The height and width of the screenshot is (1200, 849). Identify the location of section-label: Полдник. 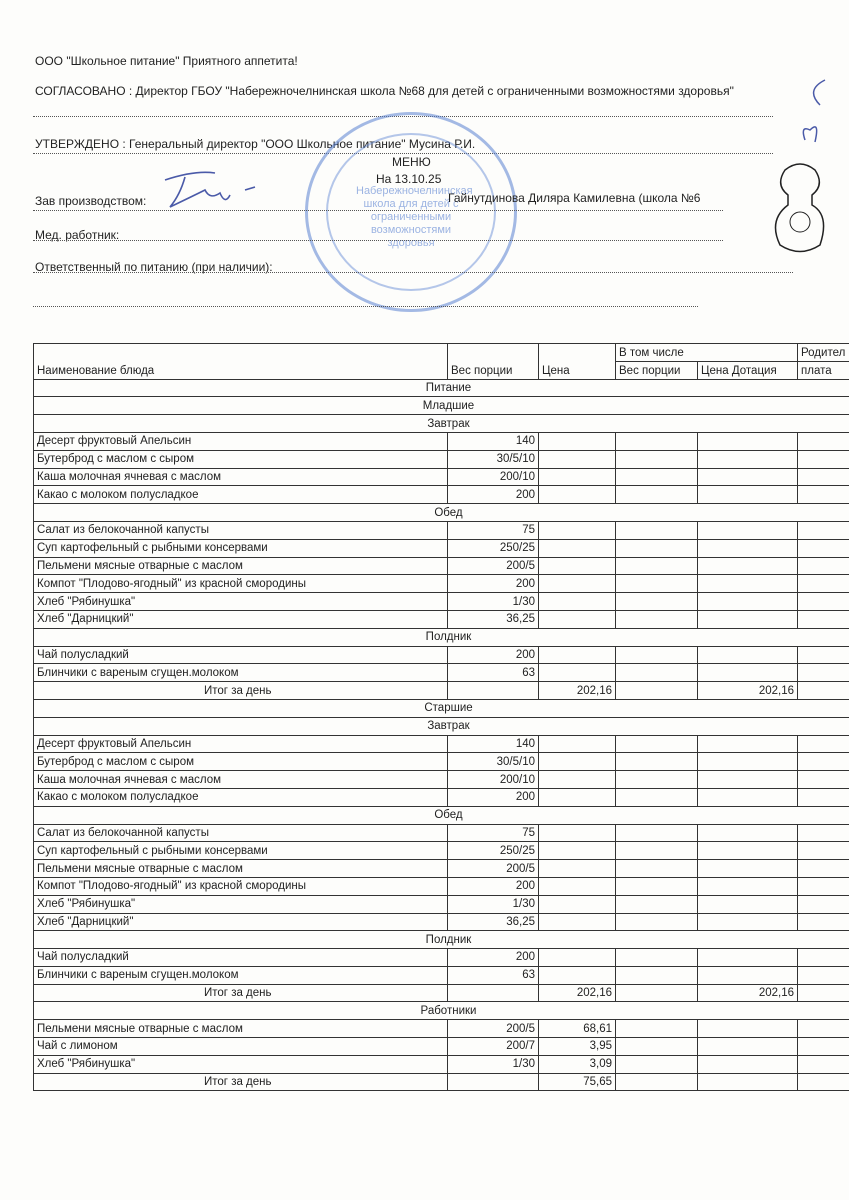
(441, 940).